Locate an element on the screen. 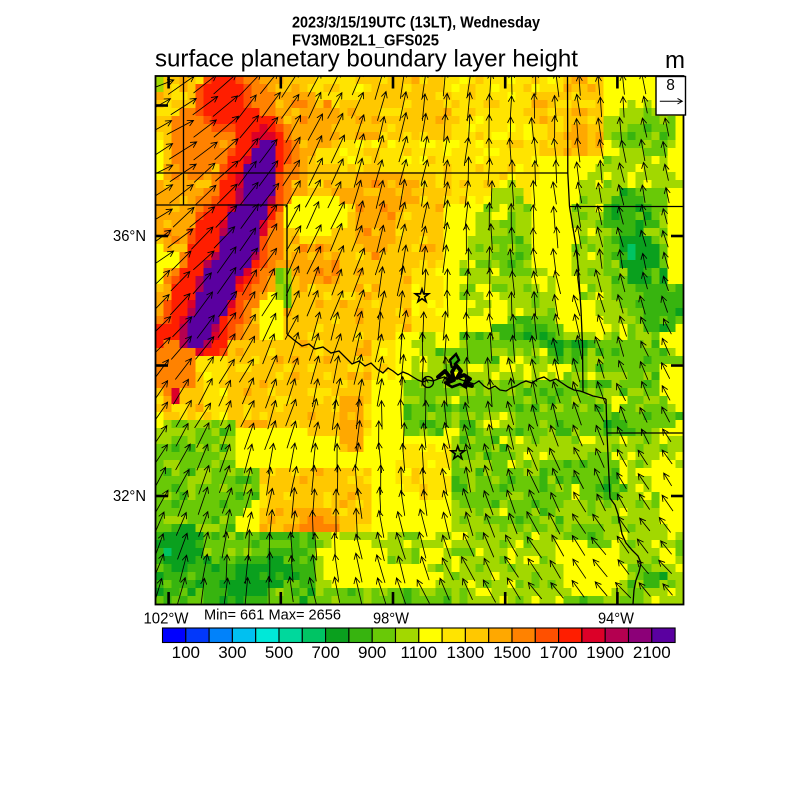  svg-text:2023/3/15/19UTC (13LT), Wednes: 2023/3/15/19UTC (13LT), Wednesday is located at coordinates (416, 23).